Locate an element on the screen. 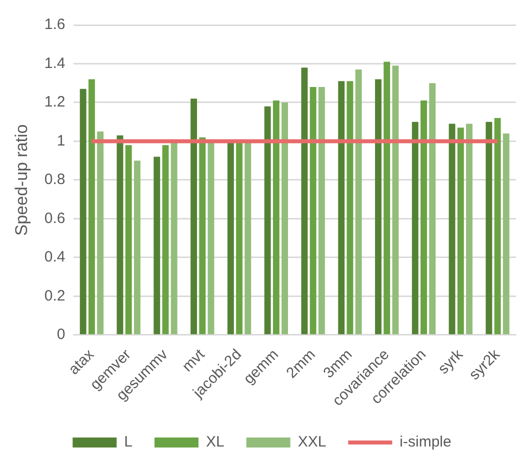 The width and height of the screenshot is (532, 468). y-tick-label: 0.4 is located at coordinates (55, 257).